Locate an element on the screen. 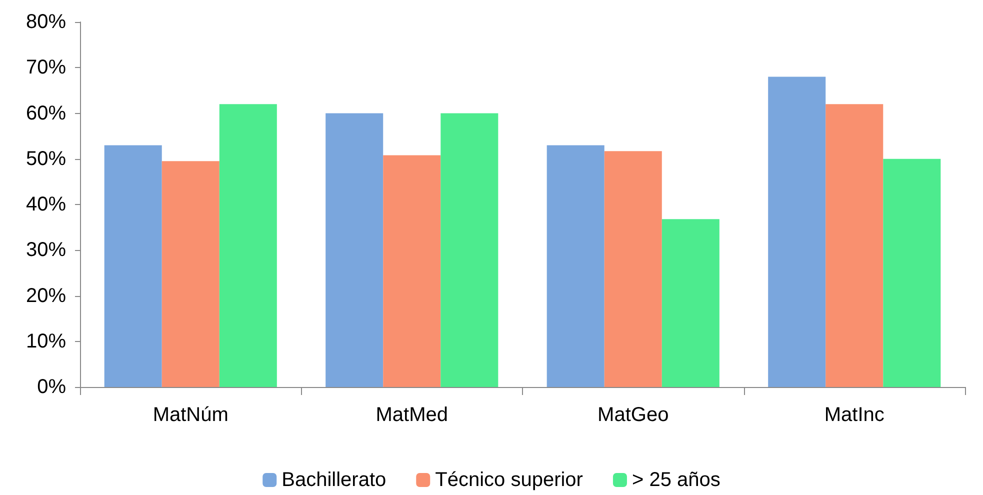 This screenshot has width=983, height=495. legend-label: > 25 años is located at coordinates (676, 480).